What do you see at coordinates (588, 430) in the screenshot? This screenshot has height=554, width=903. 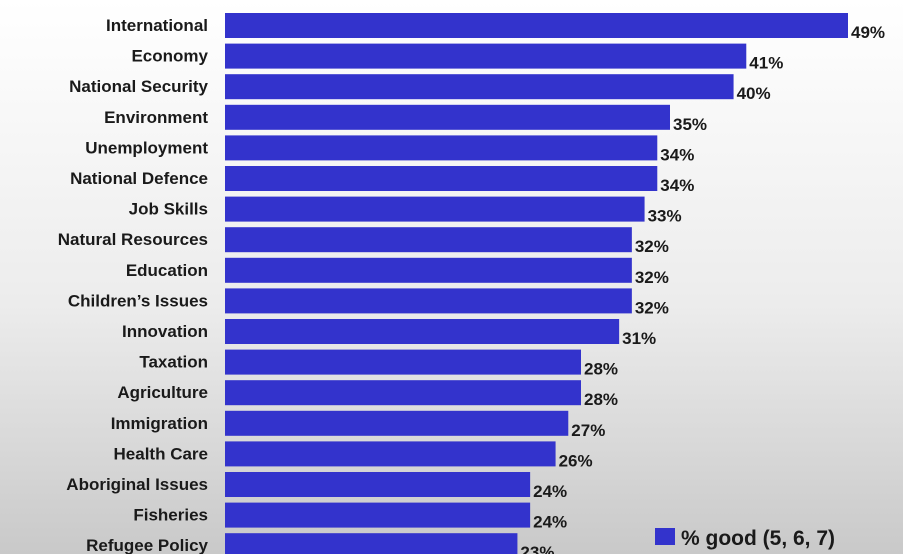 I see `value-label-13: 27%` at bounding box center [588, 430].